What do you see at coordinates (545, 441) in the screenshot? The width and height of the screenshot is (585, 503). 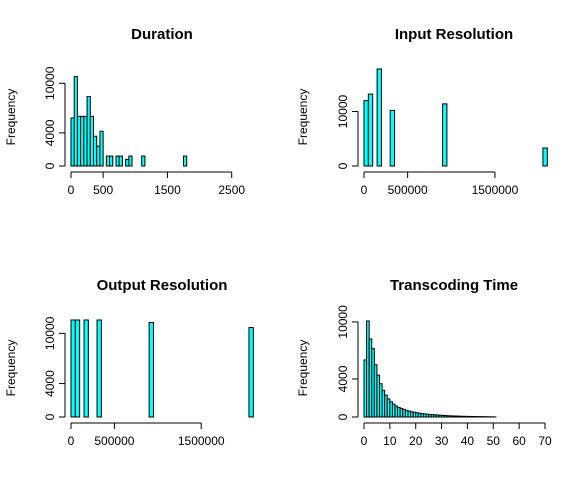 I see `x-tick-label: 70` at bounding box center [545, 441].